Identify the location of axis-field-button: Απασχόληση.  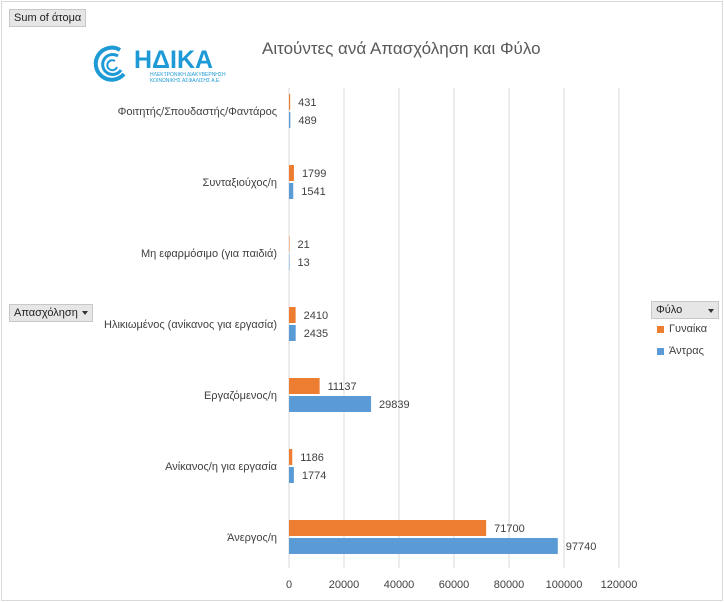
(51, 313).